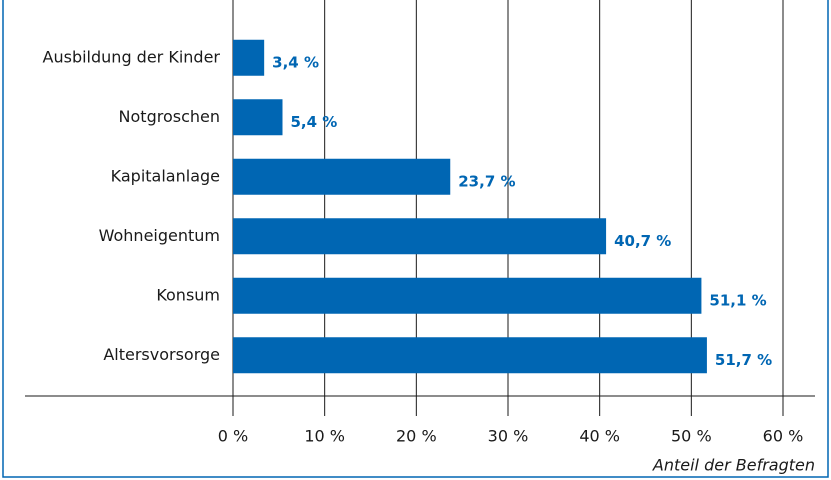  What do you see at coordinates (233, 436) in the screenshot?
I see `x-tick-label: 0 %` at bounding box center [233, 436].